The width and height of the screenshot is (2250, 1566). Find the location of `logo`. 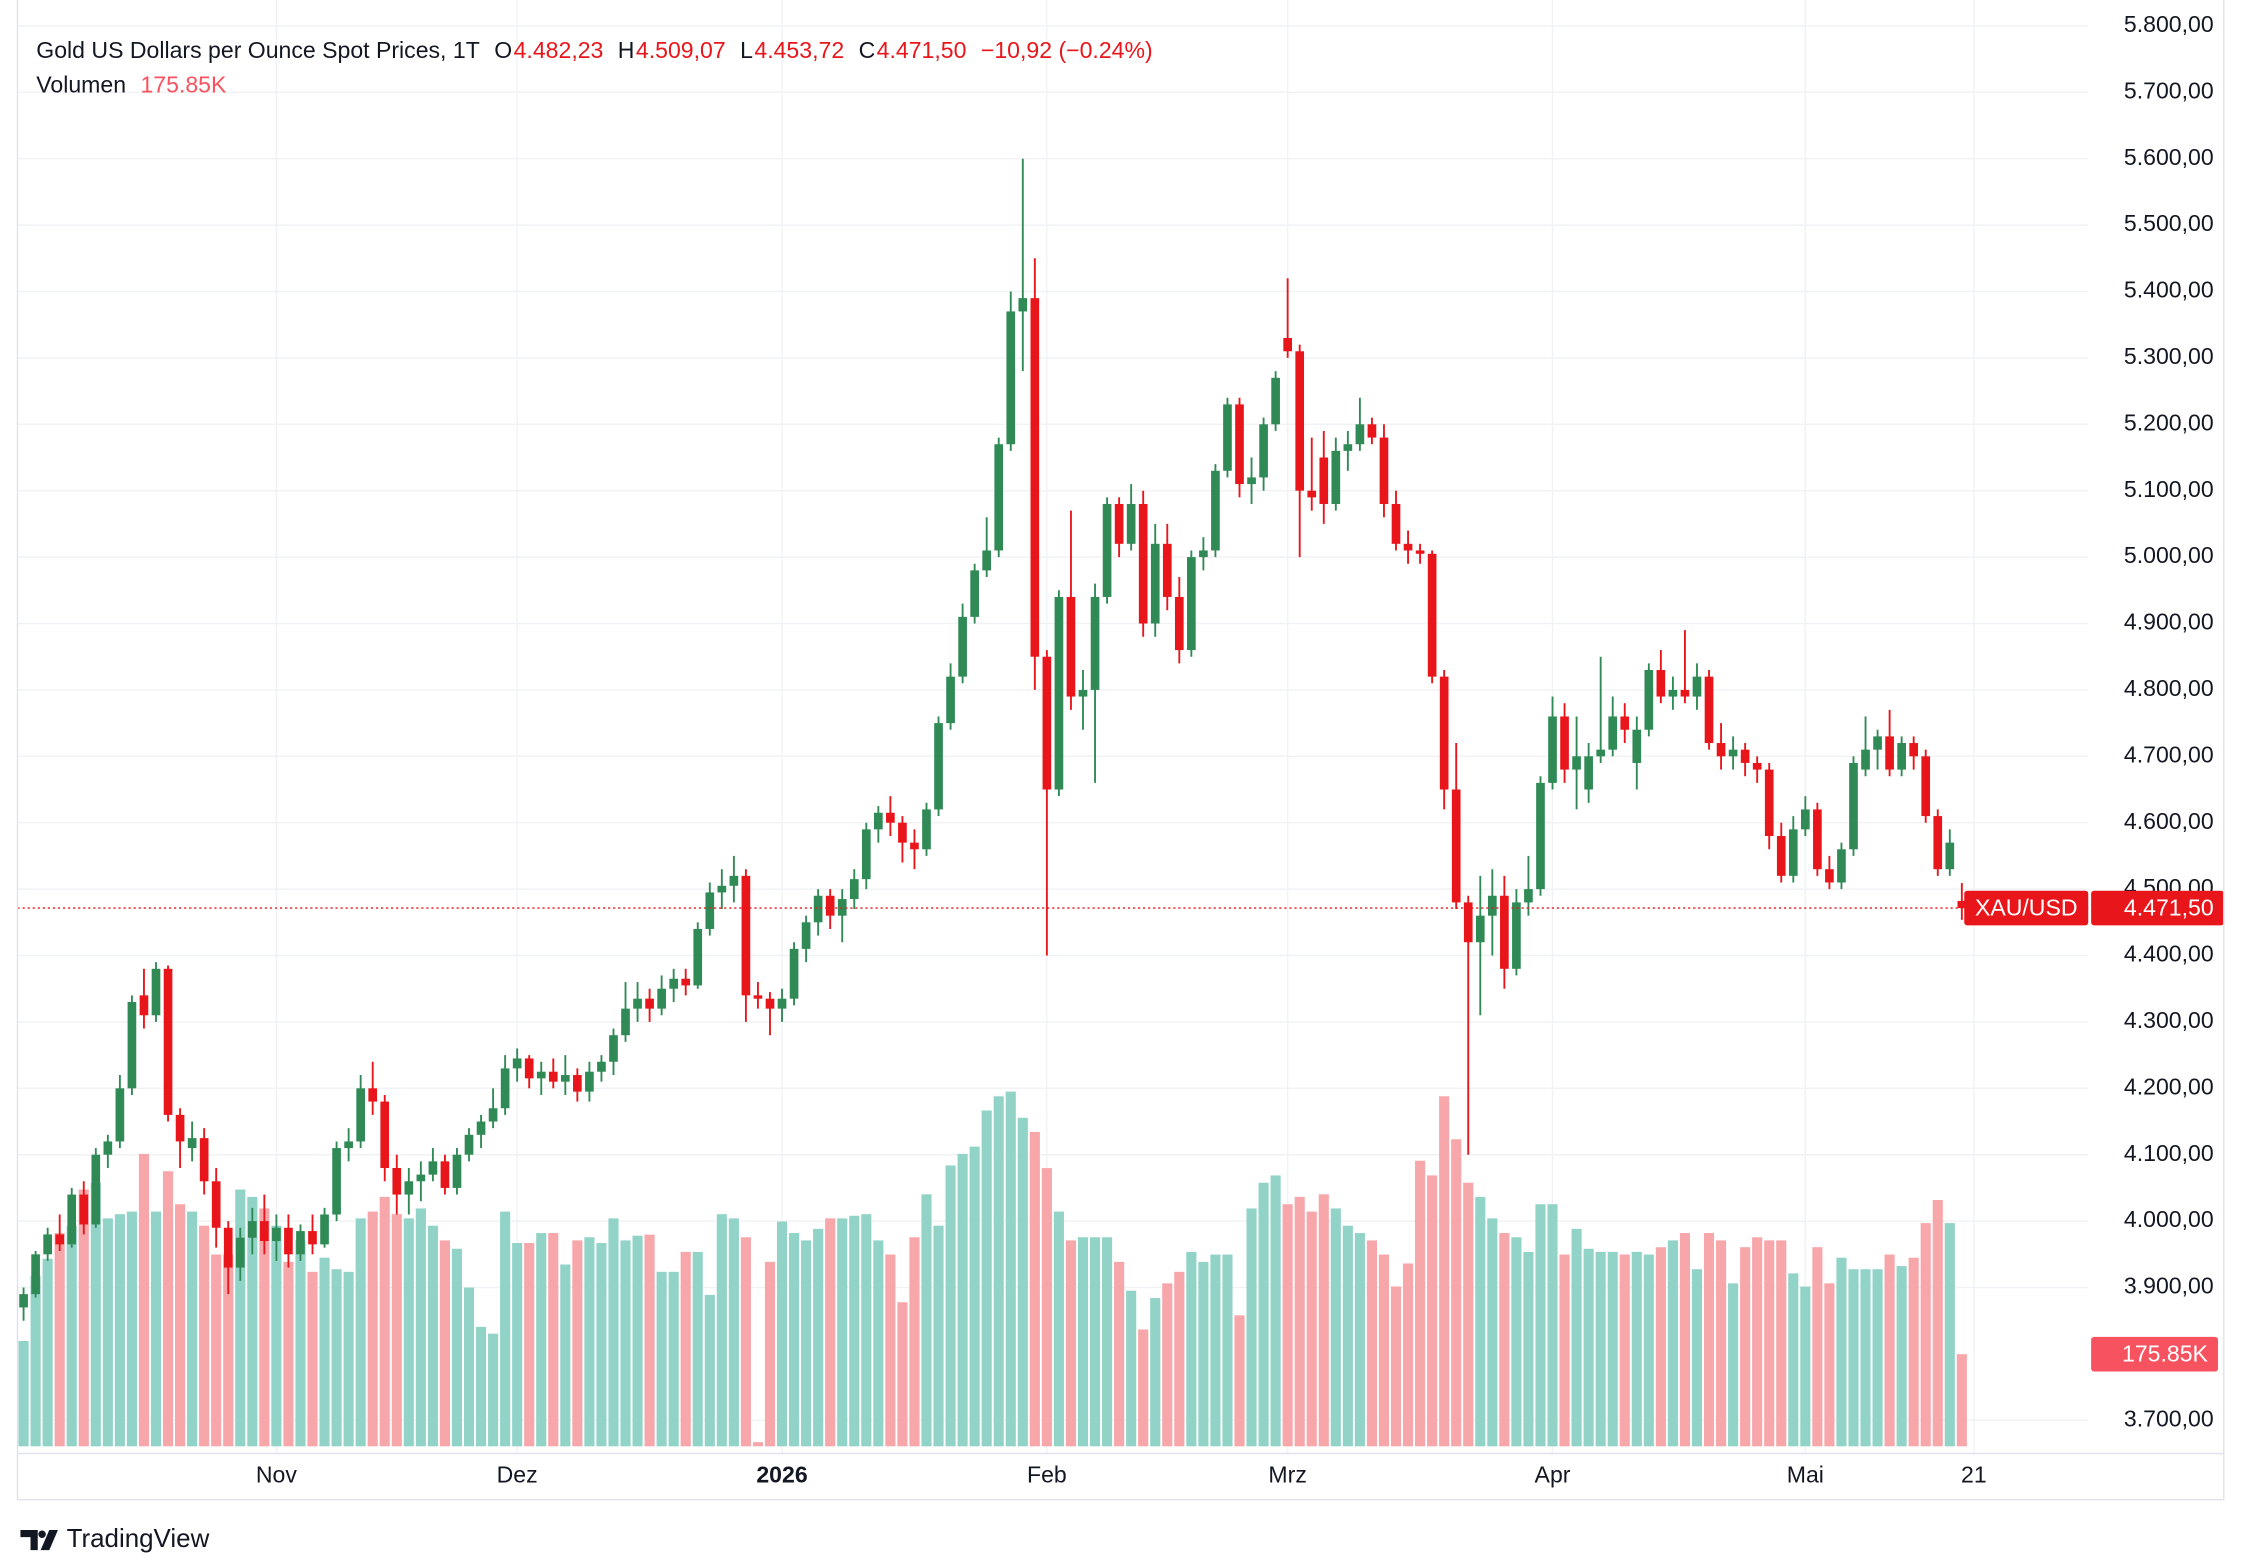

logo is located at coordinates (39, 1540).